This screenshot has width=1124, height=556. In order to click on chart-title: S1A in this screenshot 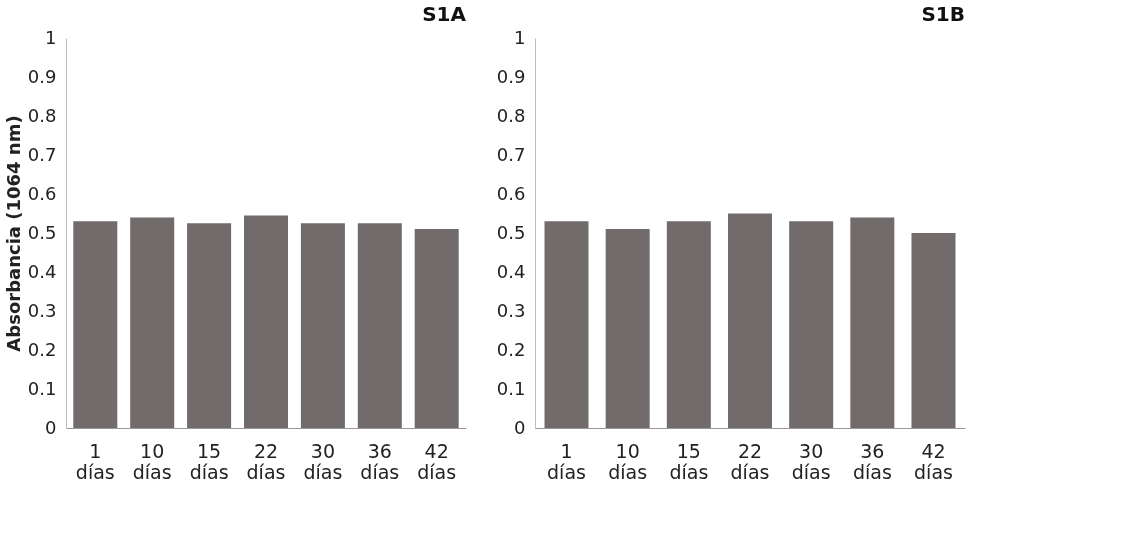, I will do `click(444, 14)`.